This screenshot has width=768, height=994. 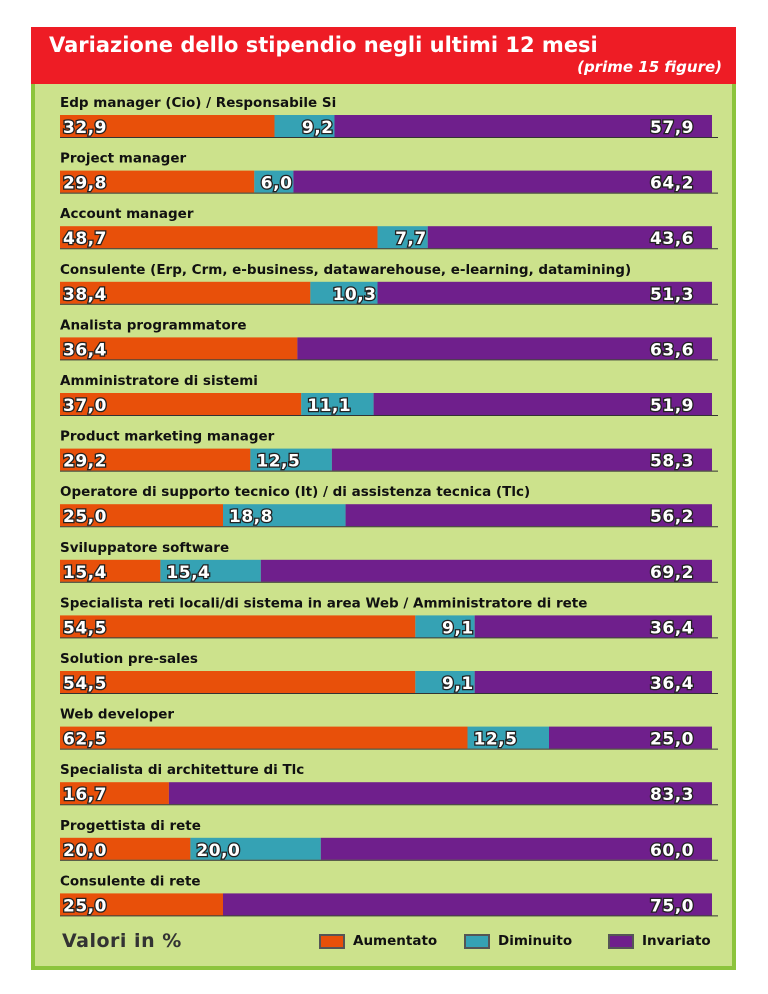 I want to click on legend-swatch-diminuito, so click(x=477, y=941).